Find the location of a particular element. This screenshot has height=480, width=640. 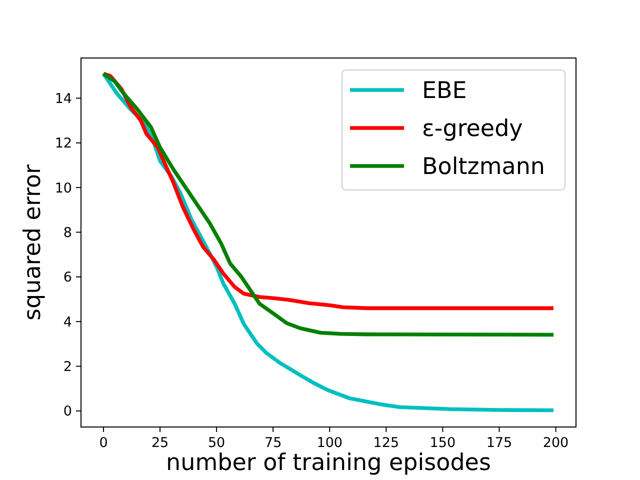

x-axis-title: number of training episodes is located at coordinates (328, 463).